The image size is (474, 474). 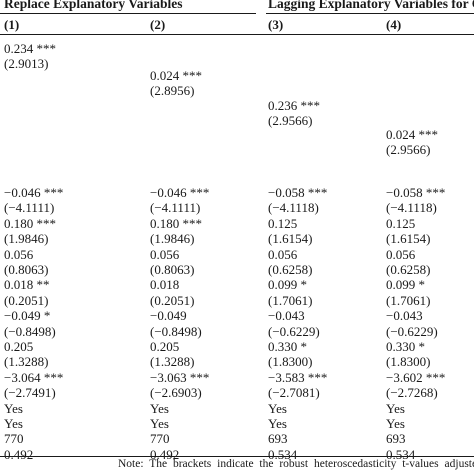 What do you see at coordinates (27, 285) in the screenshot?
I see `table-cell: 0.018 **` at bounding box center [27, 285].